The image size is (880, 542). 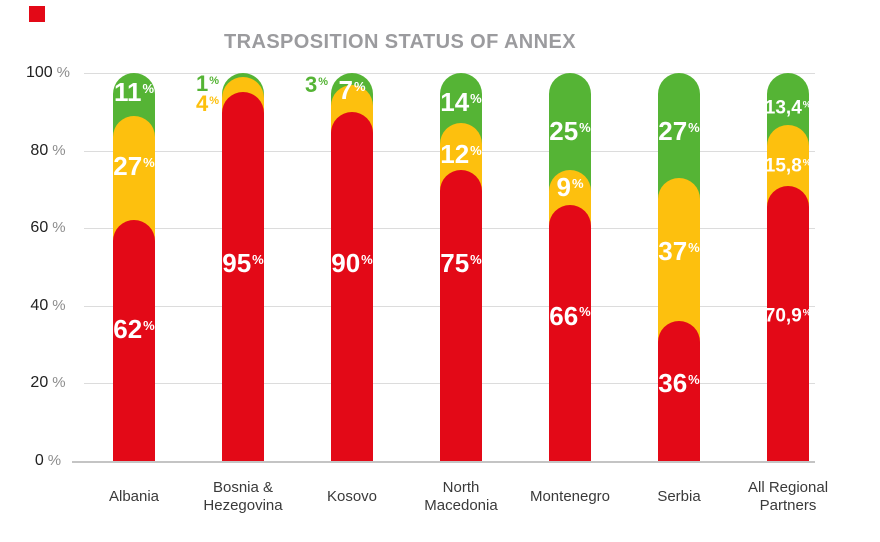 I want to click on bar-value-label: 11%, so click(x=134, y=92).